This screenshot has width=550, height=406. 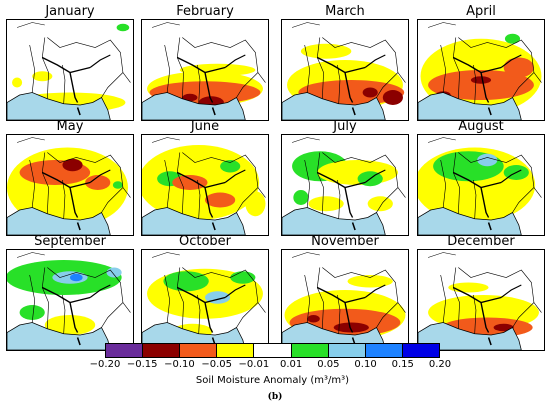 I want to click on map-panel-7: July, so click(x=345, y=178).